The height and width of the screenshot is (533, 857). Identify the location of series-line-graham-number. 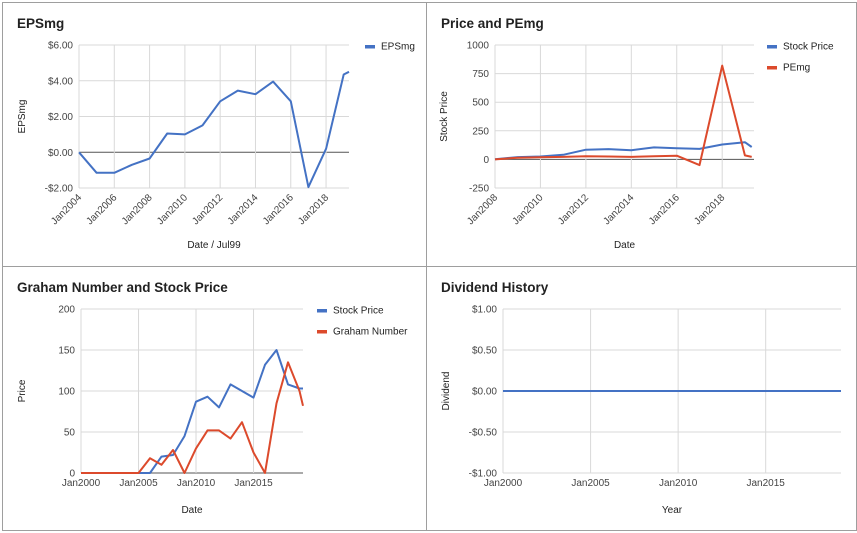
(192, 417).